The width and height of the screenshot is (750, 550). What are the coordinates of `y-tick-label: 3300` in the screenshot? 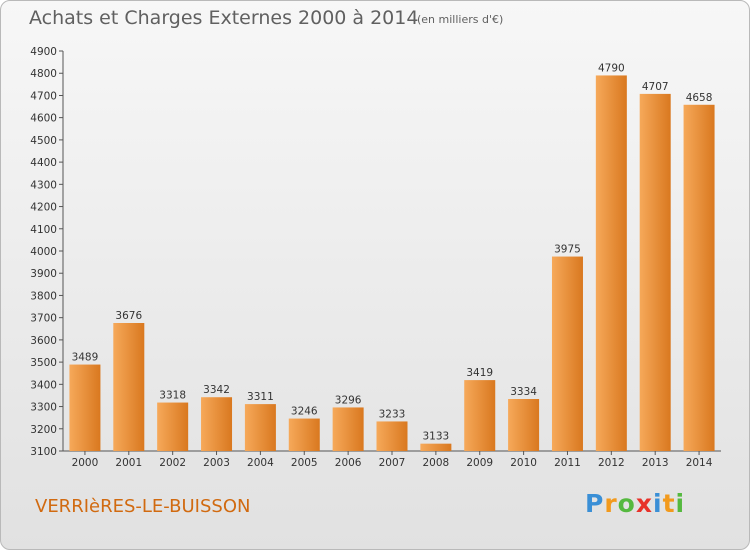 It's located at (43, 408).